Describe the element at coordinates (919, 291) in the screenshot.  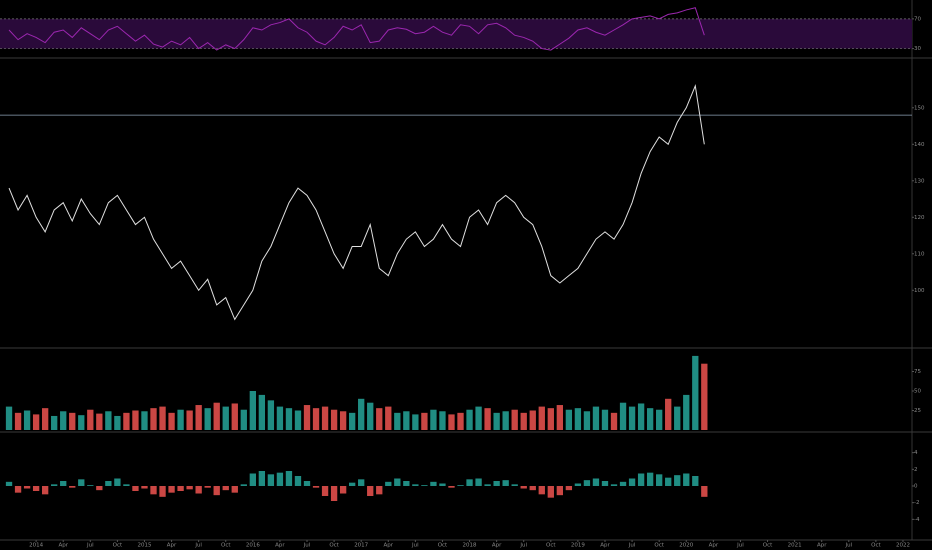
I see `y-tick-label: 100` at that location.